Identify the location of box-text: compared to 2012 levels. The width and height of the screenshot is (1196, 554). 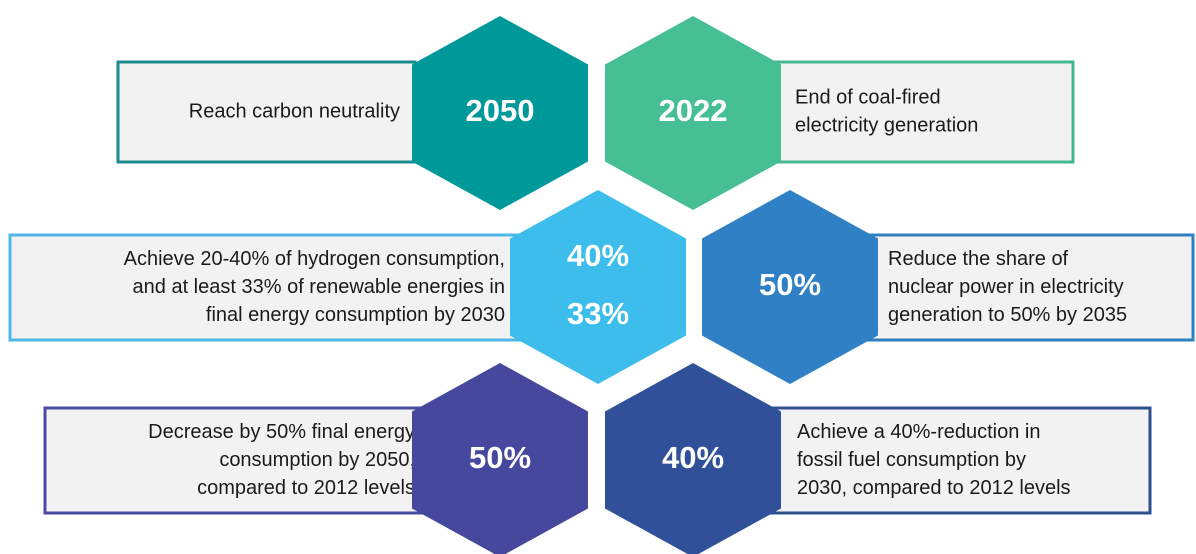
(306, 488).